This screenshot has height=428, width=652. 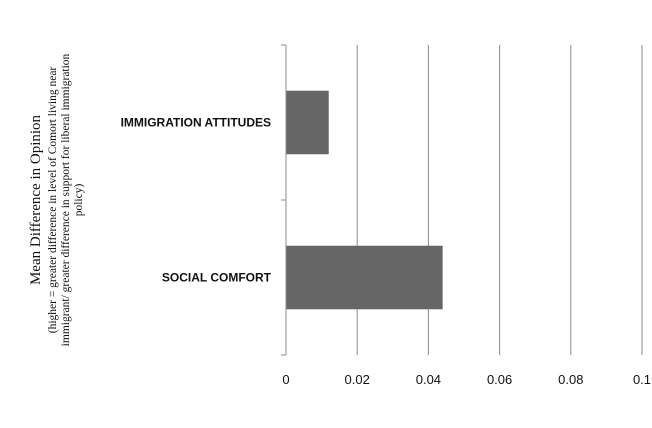 What do you see at coordinates (79, 200) in the screenshot?
I see `y-axis-subtitle-line: policy)` at bounding box center [79, 200].